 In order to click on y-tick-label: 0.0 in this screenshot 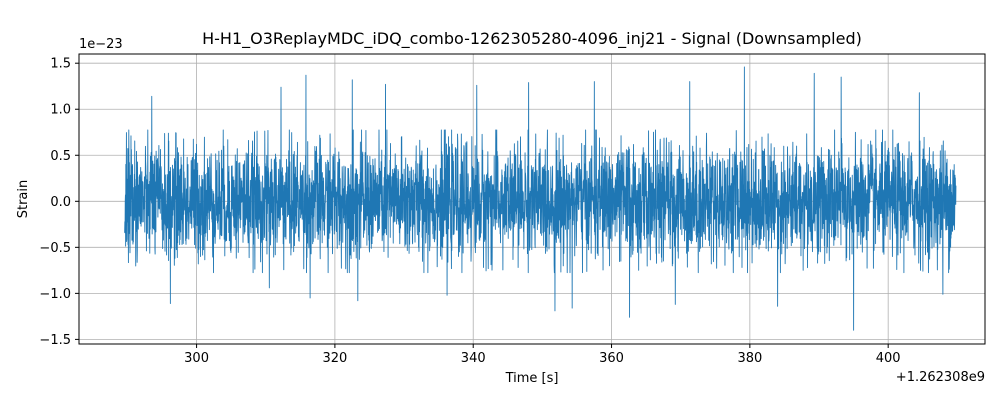, I will do `click(60, 202)`.